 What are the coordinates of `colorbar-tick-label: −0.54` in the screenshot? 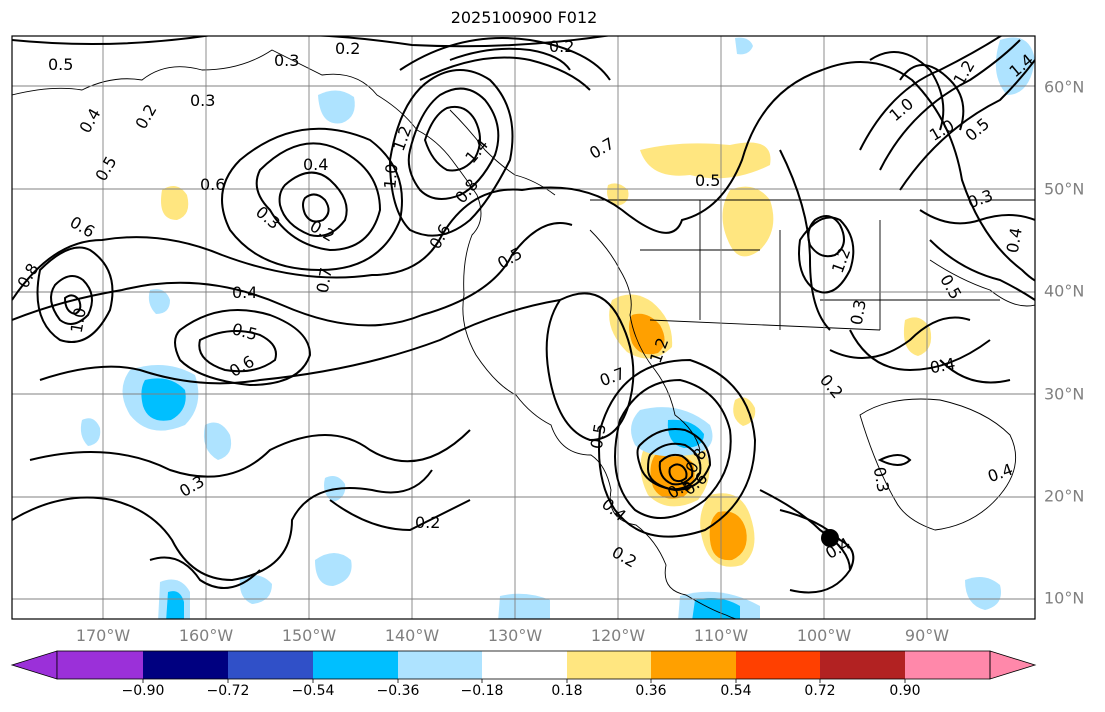 It's located at (313, 691).